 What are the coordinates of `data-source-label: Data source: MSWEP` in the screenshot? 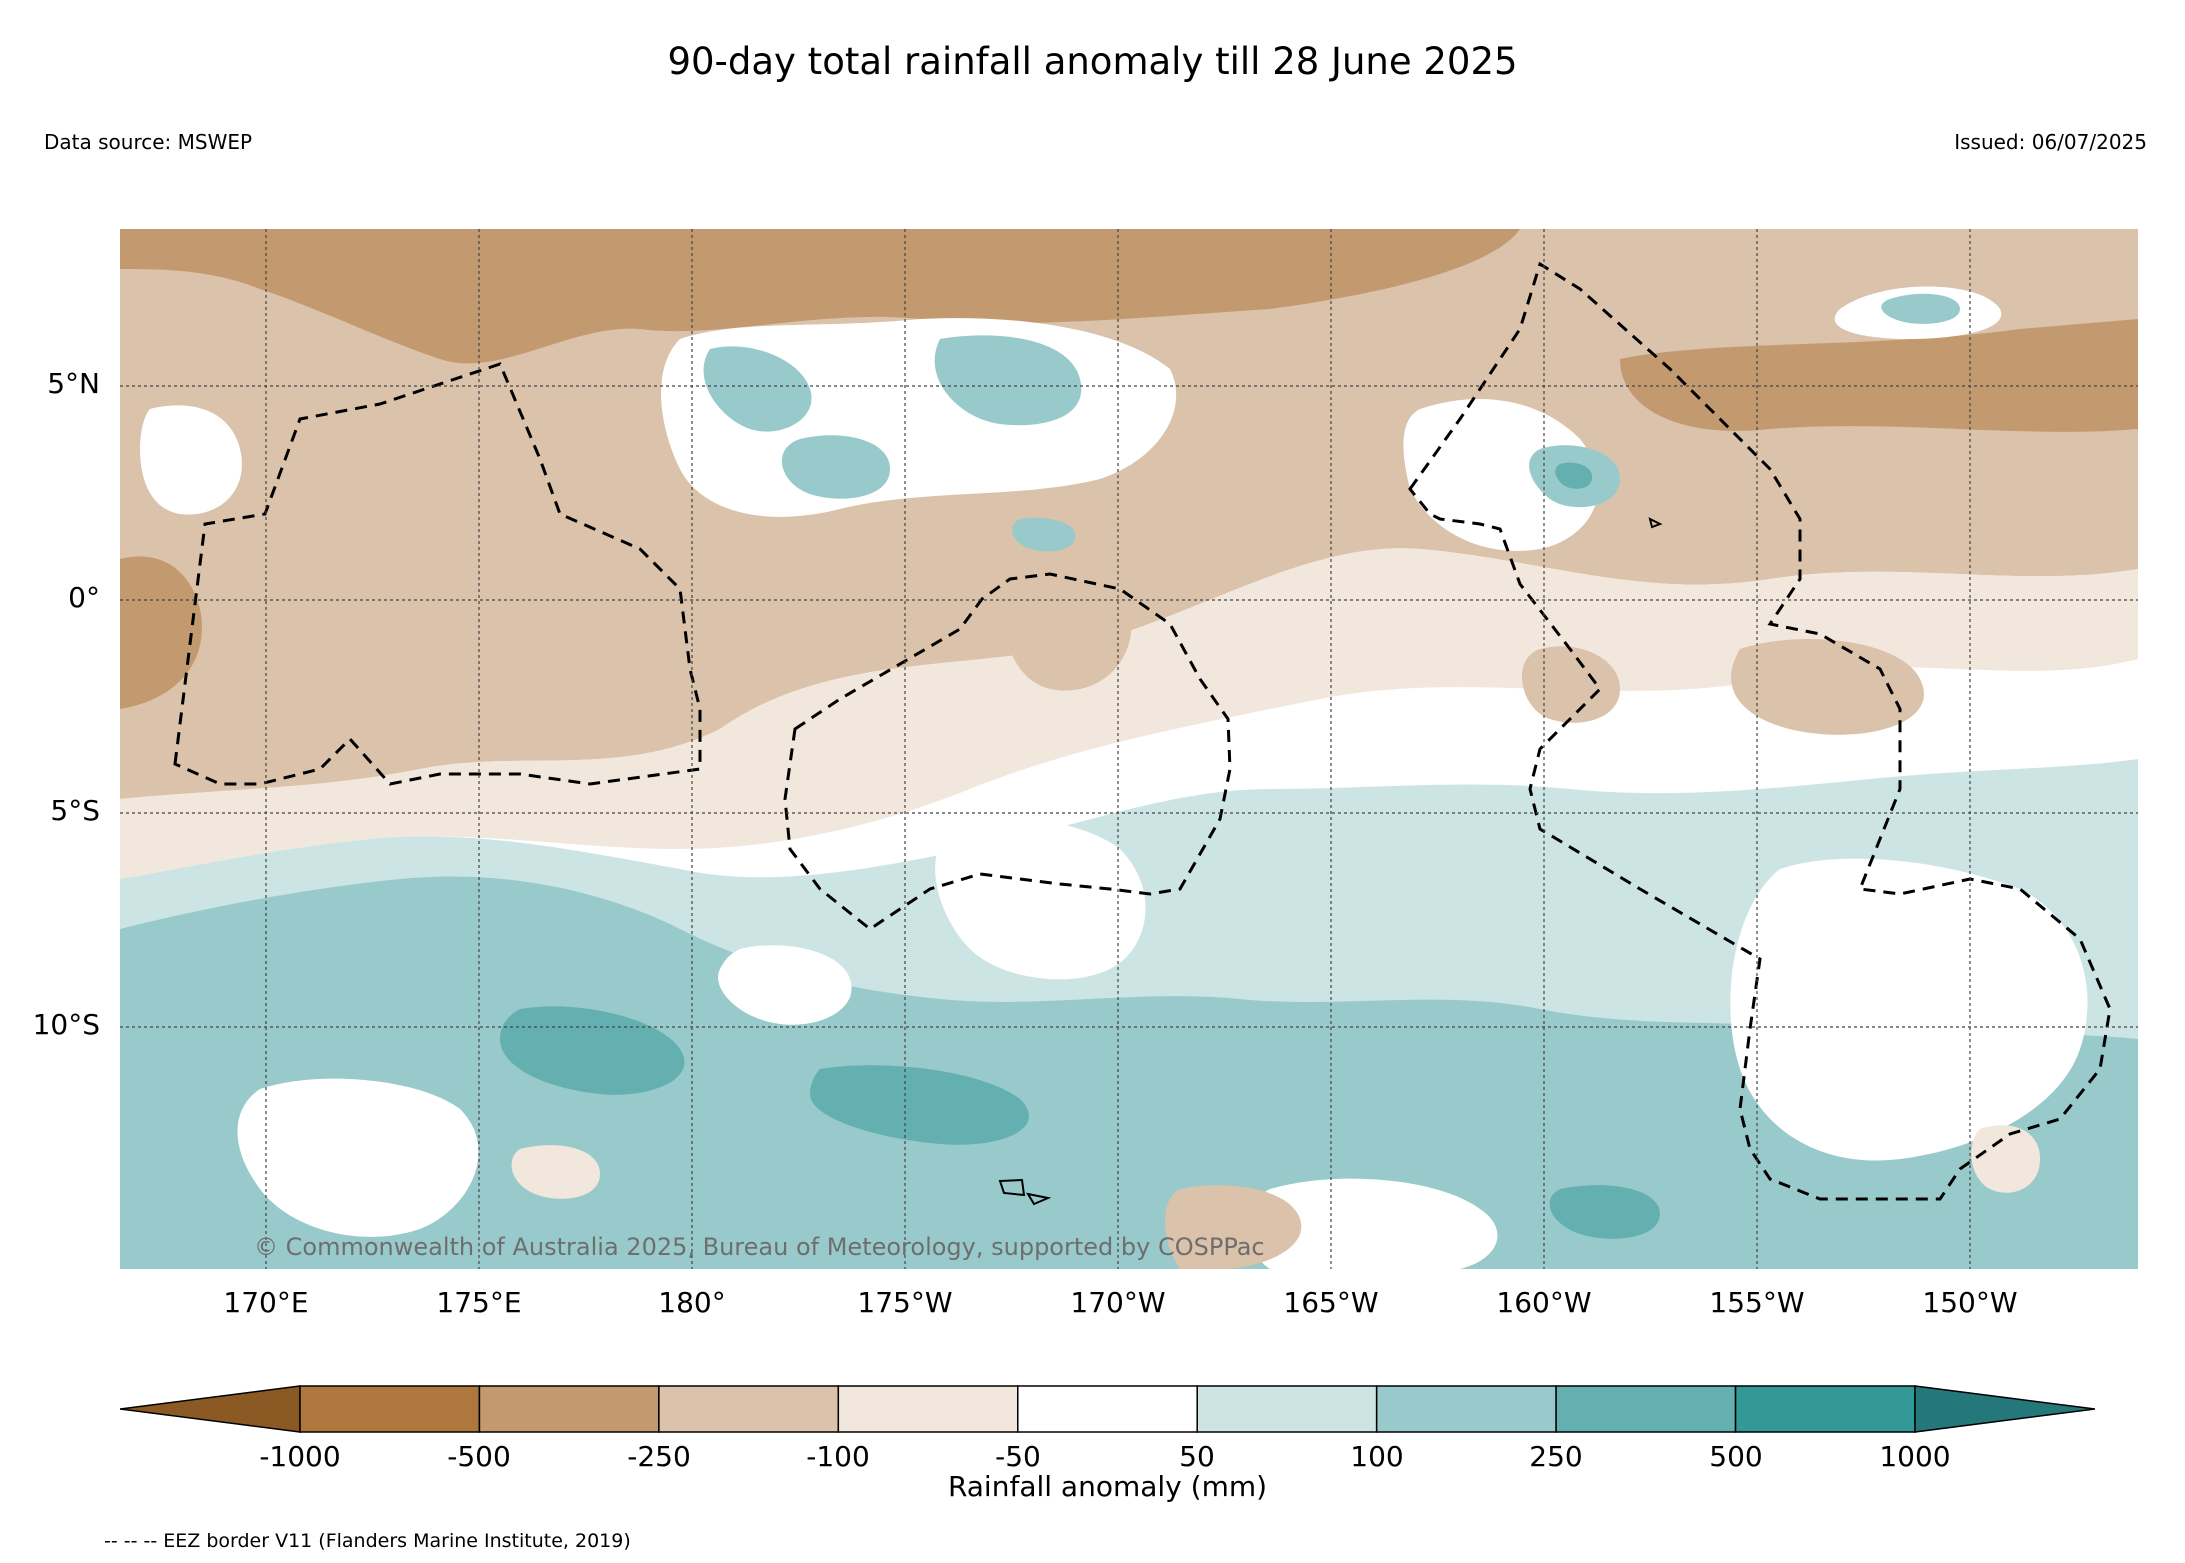 It's located at (148, 142).